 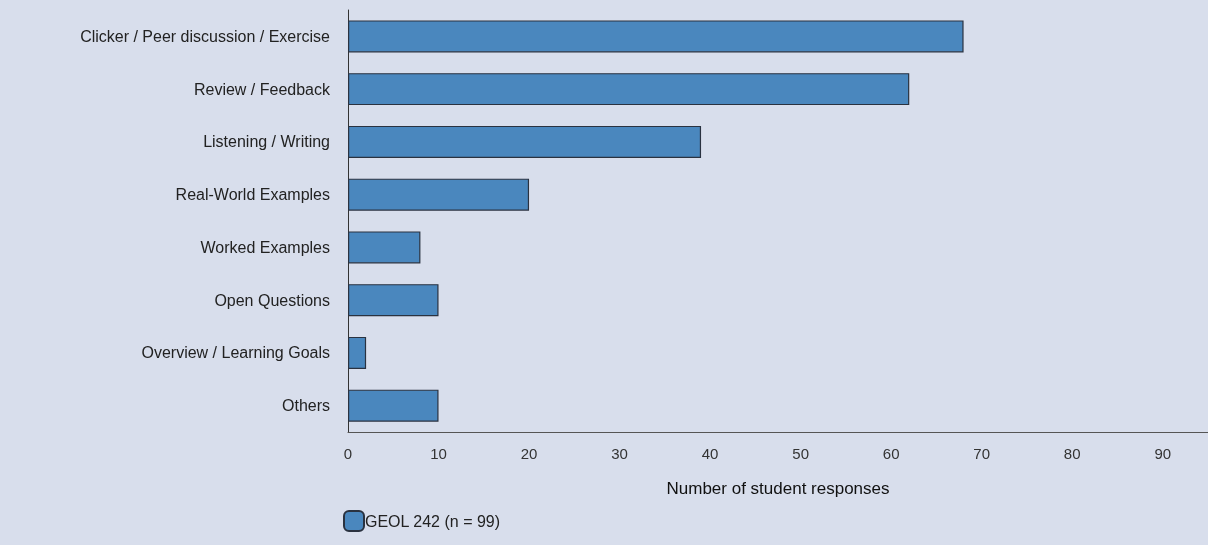 What do you see at coordinates (891, 453) in the screenshot?
I see `x-tick-label: 60` at bounding box center [891, 453].